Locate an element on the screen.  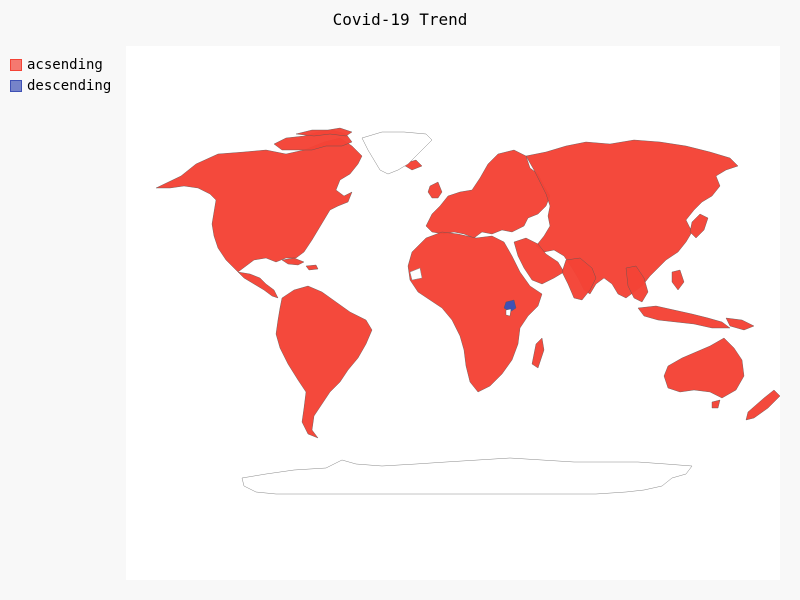
region-arctic-islands is located at coordinates (313, 140).